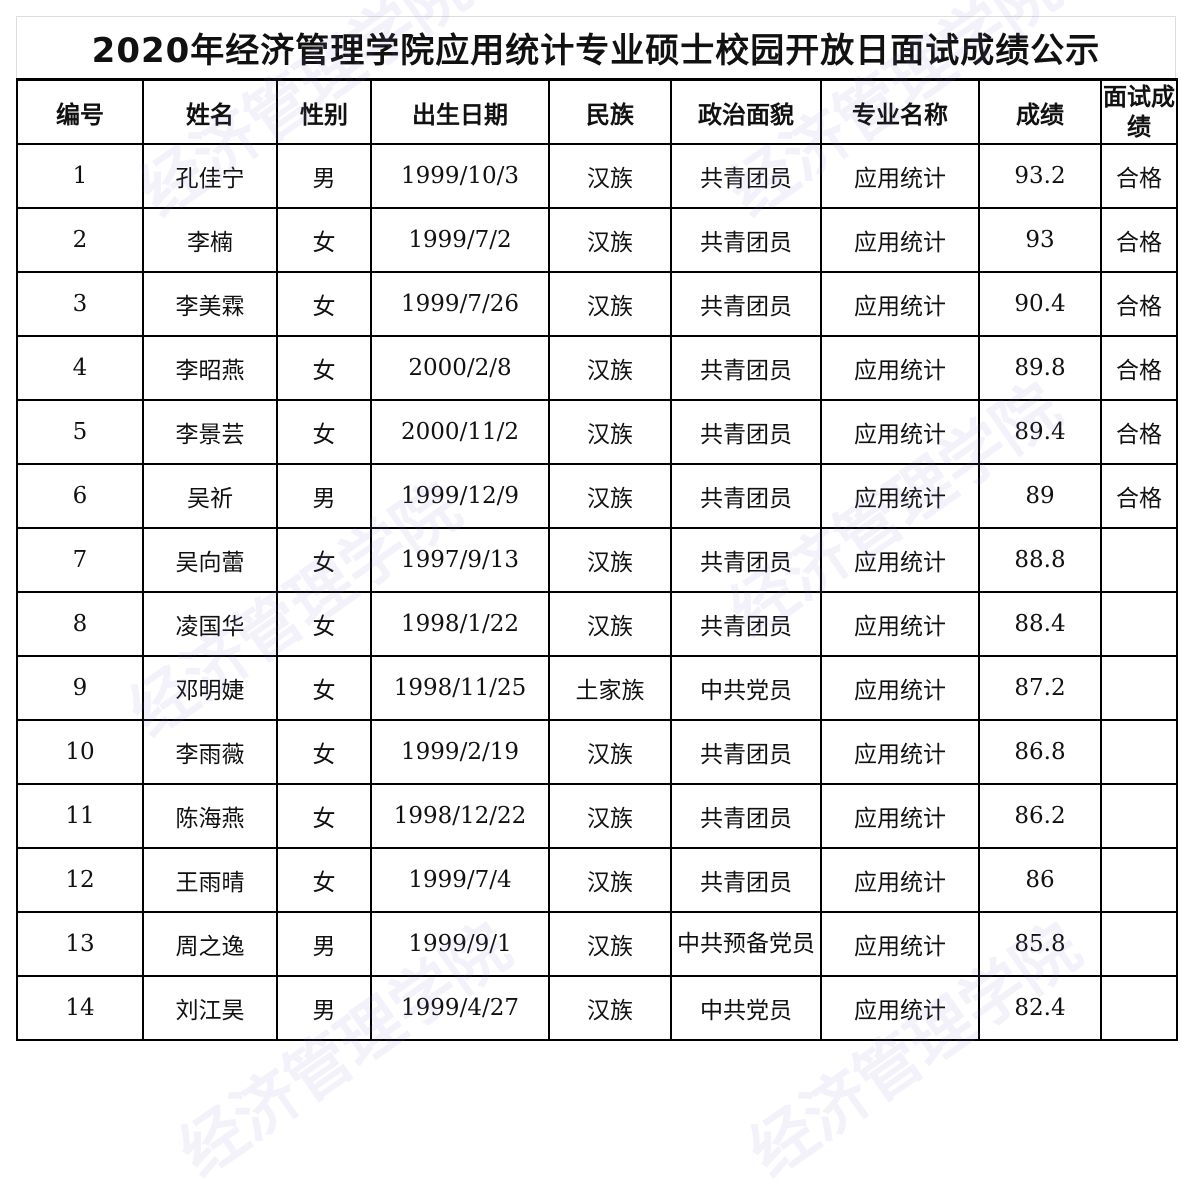 The height and width of the screenshot is (1194, 1192). I want to click on header-number: 编号, so click(80, 111).